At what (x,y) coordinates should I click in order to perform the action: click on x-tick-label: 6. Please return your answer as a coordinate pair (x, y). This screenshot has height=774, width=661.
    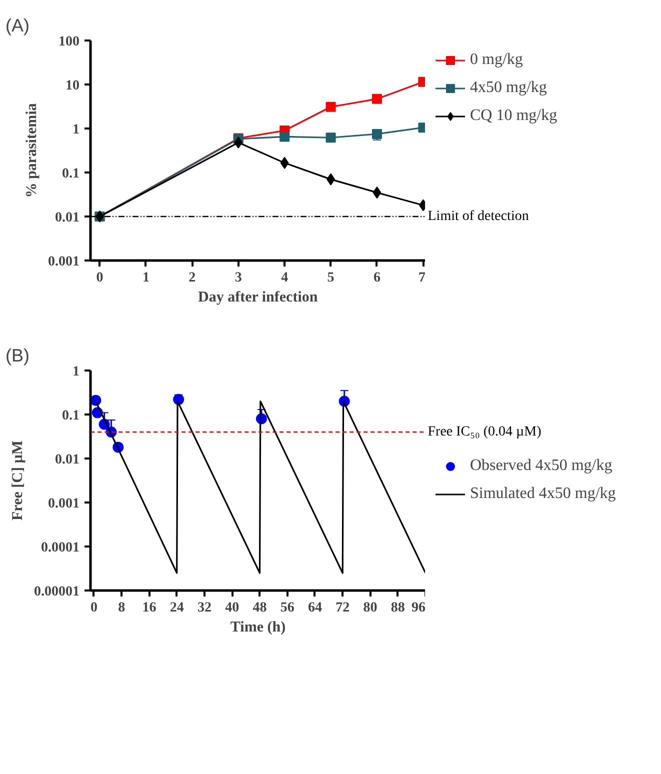
    Looking at the image, I should click on (376, 278).